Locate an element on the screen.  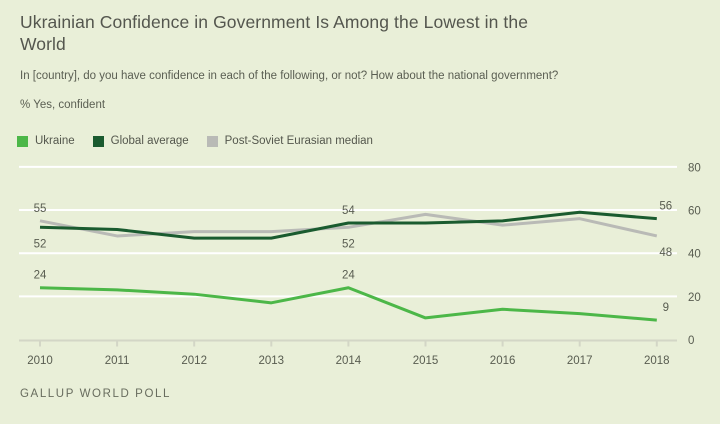
legend-item-ukraine: Ukraine is located at coordinates (46, 141).